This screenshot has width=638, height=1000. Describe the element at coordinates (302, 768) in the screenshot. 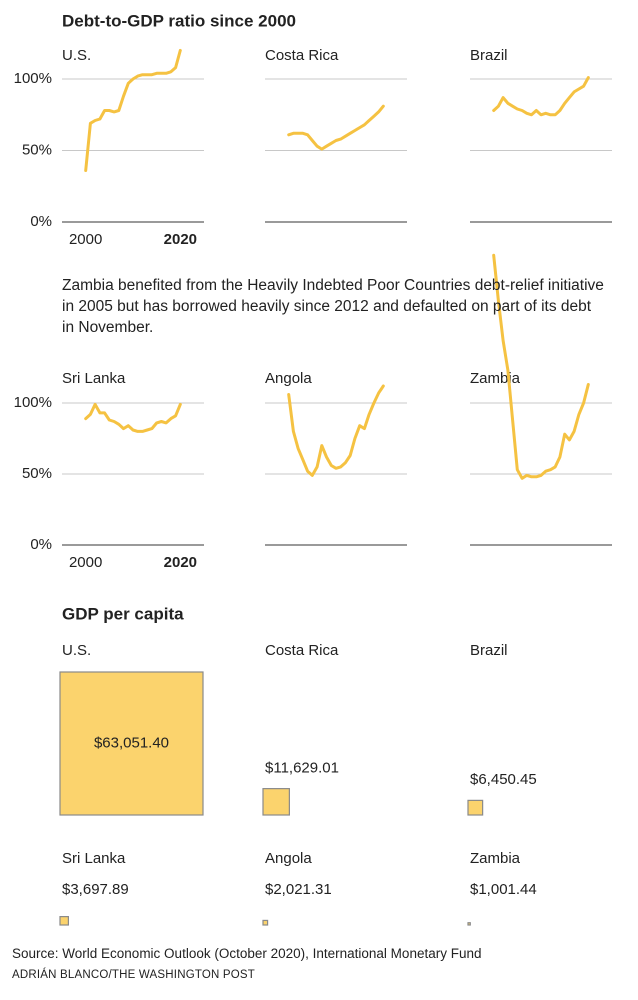

I see `value-label: $11,629.01` at that location.